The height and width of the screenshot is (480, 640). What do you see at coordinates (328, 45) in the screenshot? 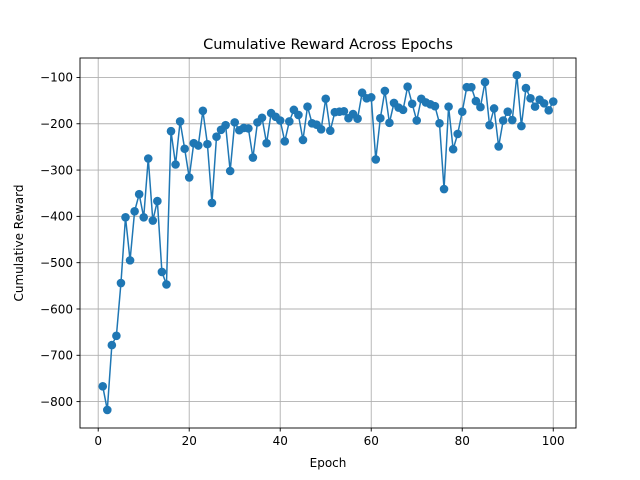
I see `chart-title: Cumulative Reward Across Epochs` at bounding box center [328, 45].